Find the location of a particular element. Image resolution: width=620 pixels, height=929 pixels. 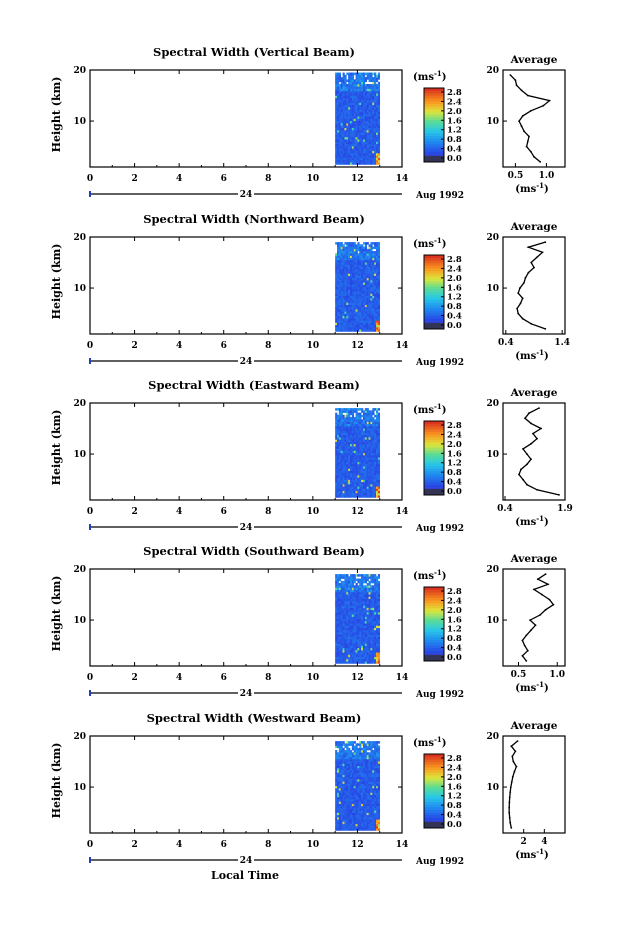

average-y-tick-label: 10 is located at coordinates (492, 289).